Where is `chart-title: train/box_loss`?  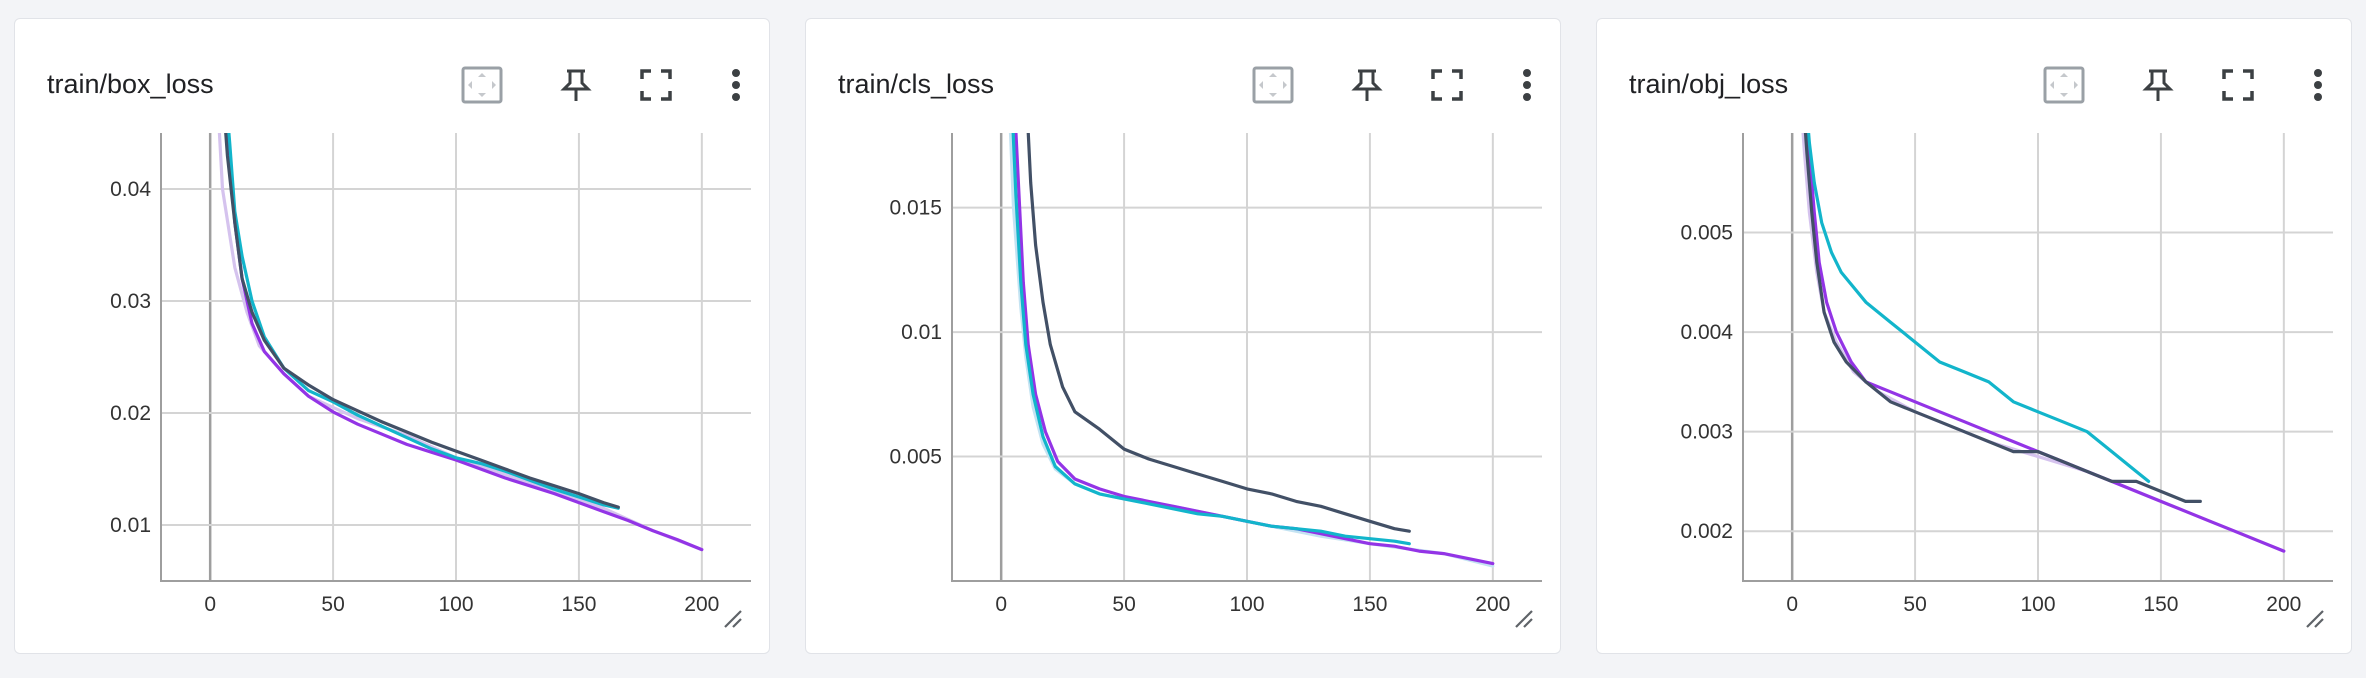
chart-title: train/box_loss is located at coordinates (130, 84).